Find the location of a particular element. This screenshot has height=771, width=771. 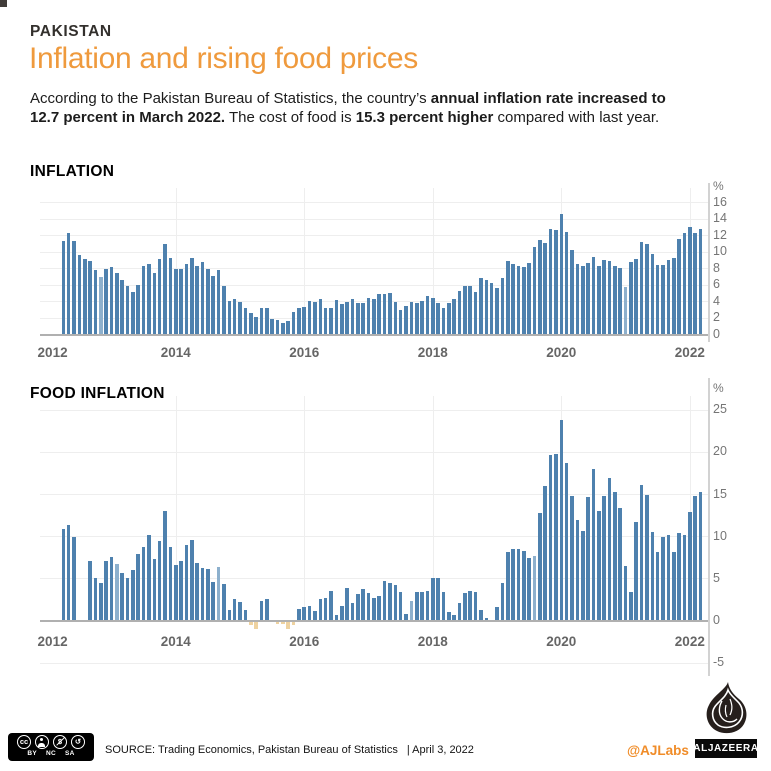

cc-icon: cc is located at coordinates (24, 742).